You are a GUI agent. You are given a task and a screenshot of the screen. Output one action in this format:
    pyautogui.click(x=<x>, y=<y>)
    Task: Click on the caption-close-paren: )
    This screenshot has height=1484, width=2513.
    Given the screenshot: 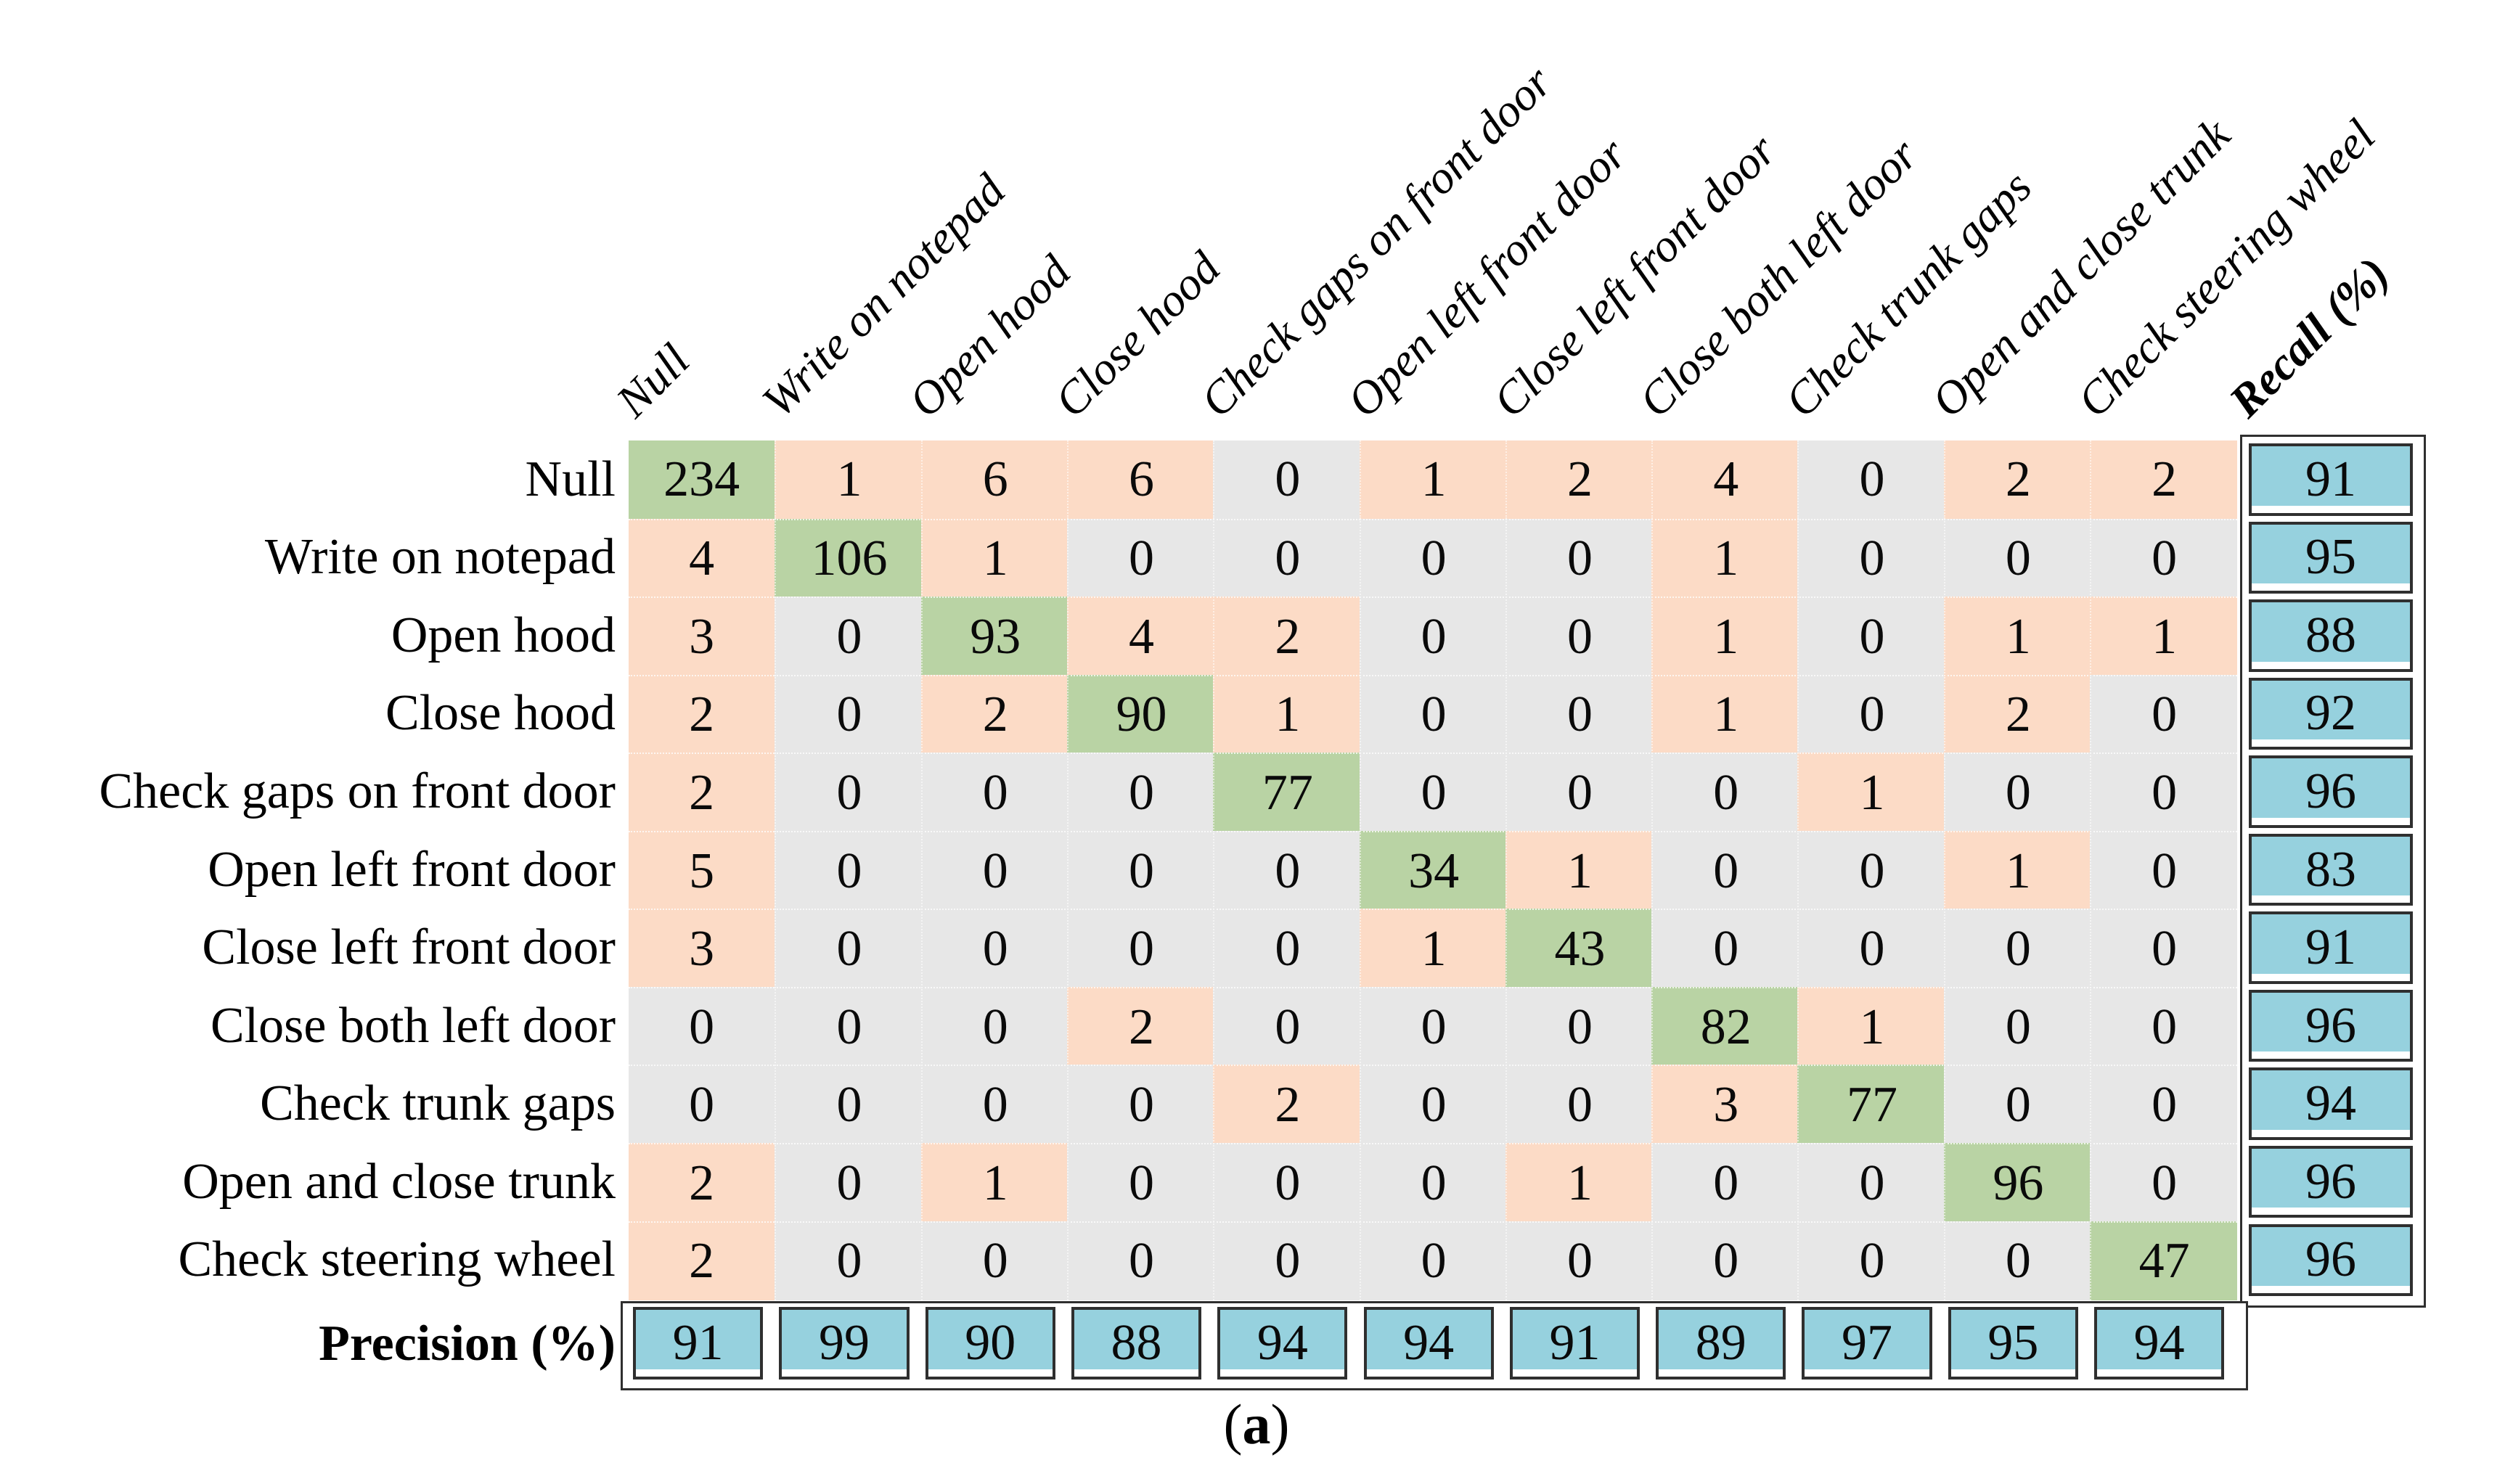 What is the action you would take?
    pyautogui.click(x=1280, y=1424)
    